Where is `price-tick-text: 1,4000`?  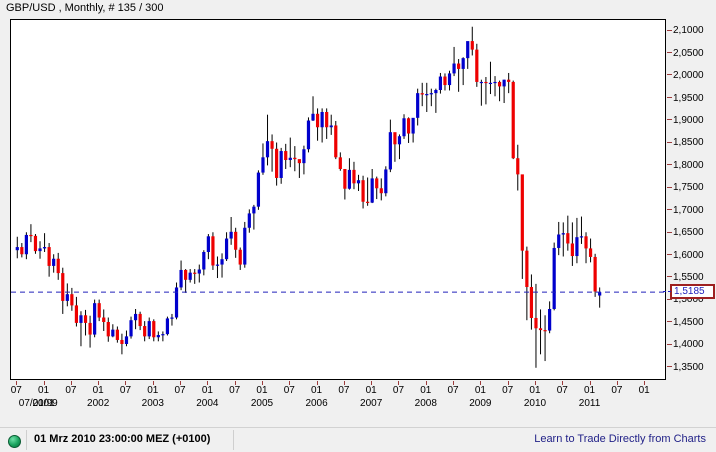 price-tick-text: 1,4000 is located at coordinates (688, 345).